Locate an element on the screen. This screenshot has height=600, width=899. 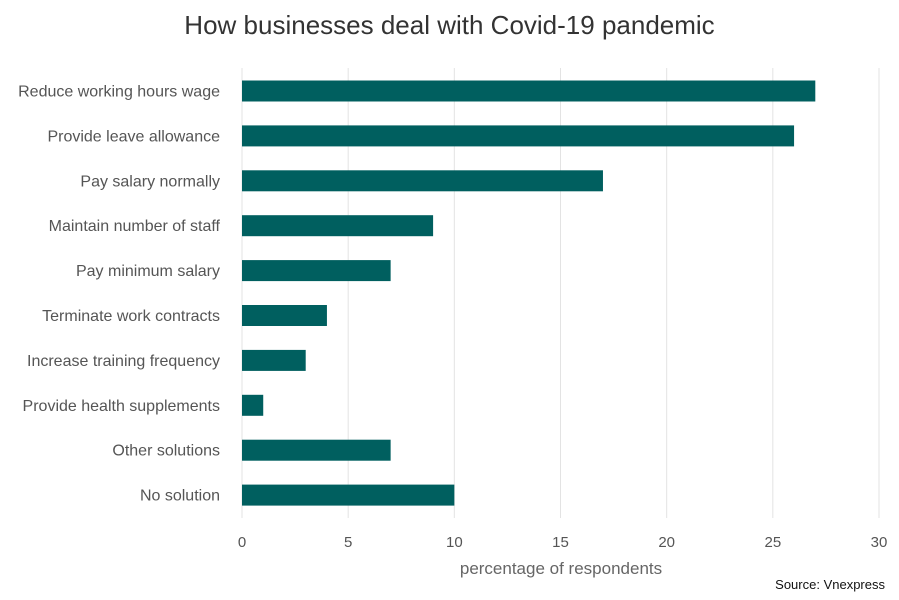
x-tick-label: 20 is located at coordinates (666, 542).